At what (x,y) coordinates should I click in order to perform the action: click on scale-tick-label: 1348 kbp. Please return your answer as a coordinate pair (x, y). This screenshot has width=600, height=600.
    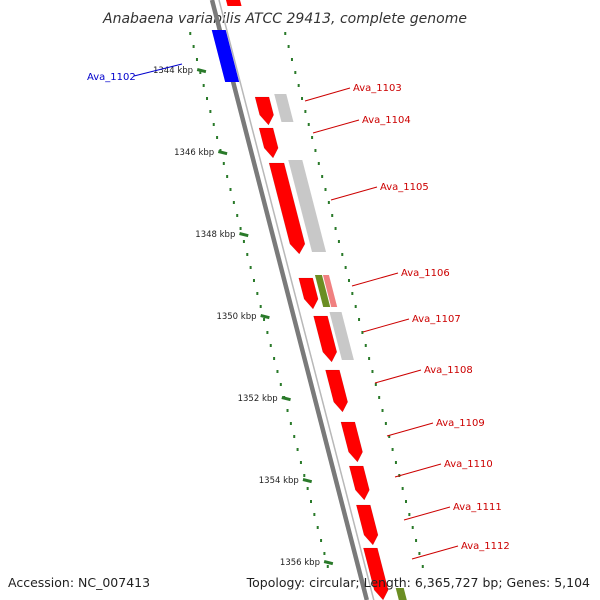
    Looking at the image, I should click on (215, 235).